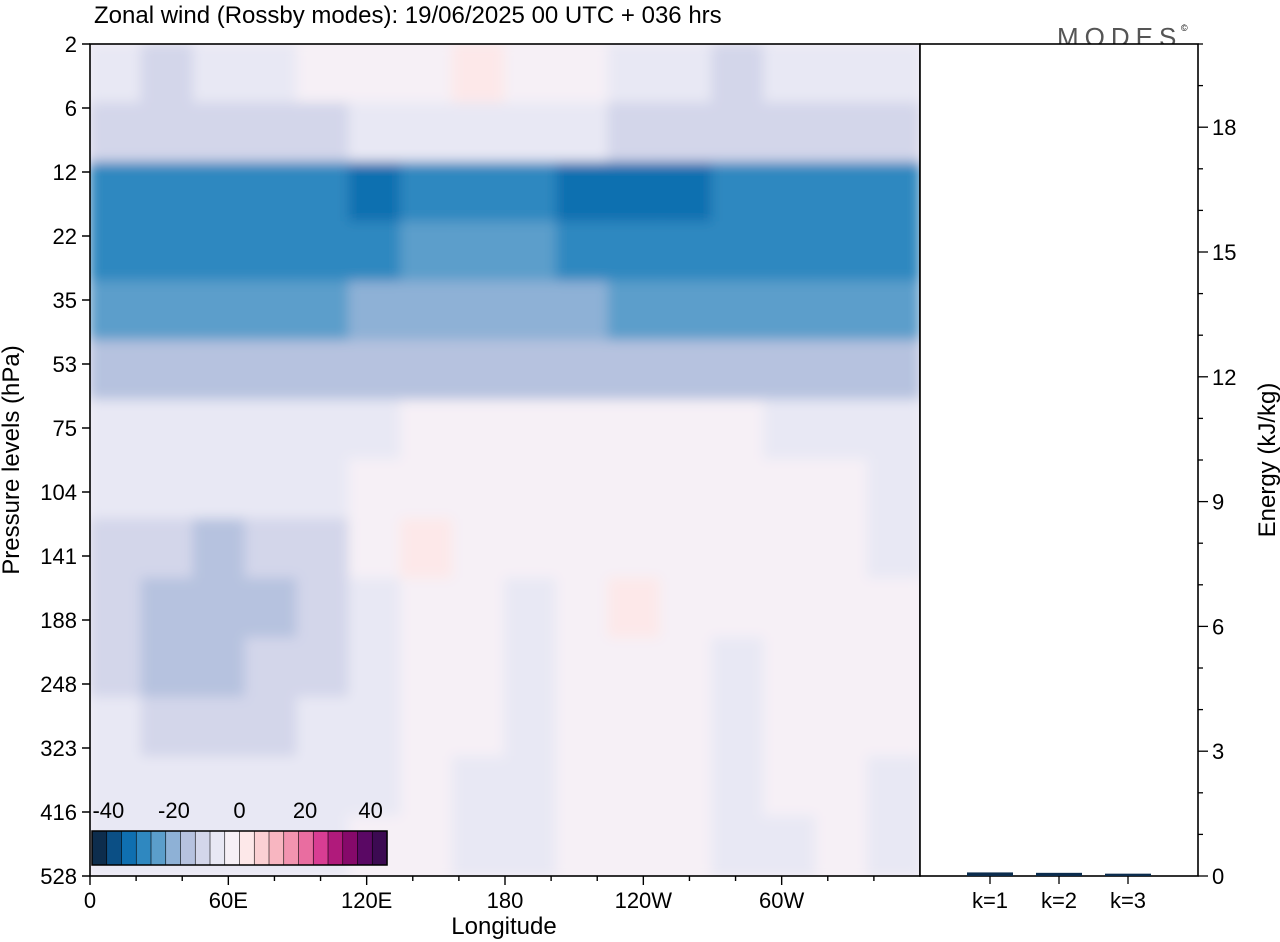  I want to click on y-tick-label: 248, so click(58, 684).